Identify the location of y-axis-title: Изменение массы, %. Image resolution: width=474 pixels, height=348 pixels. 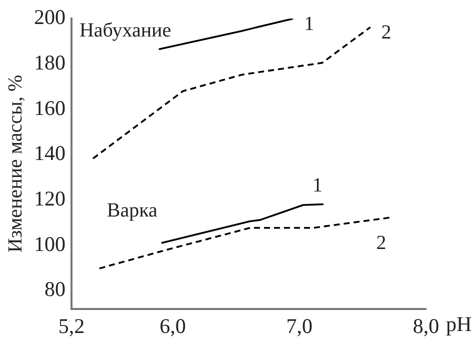
(15, 163).